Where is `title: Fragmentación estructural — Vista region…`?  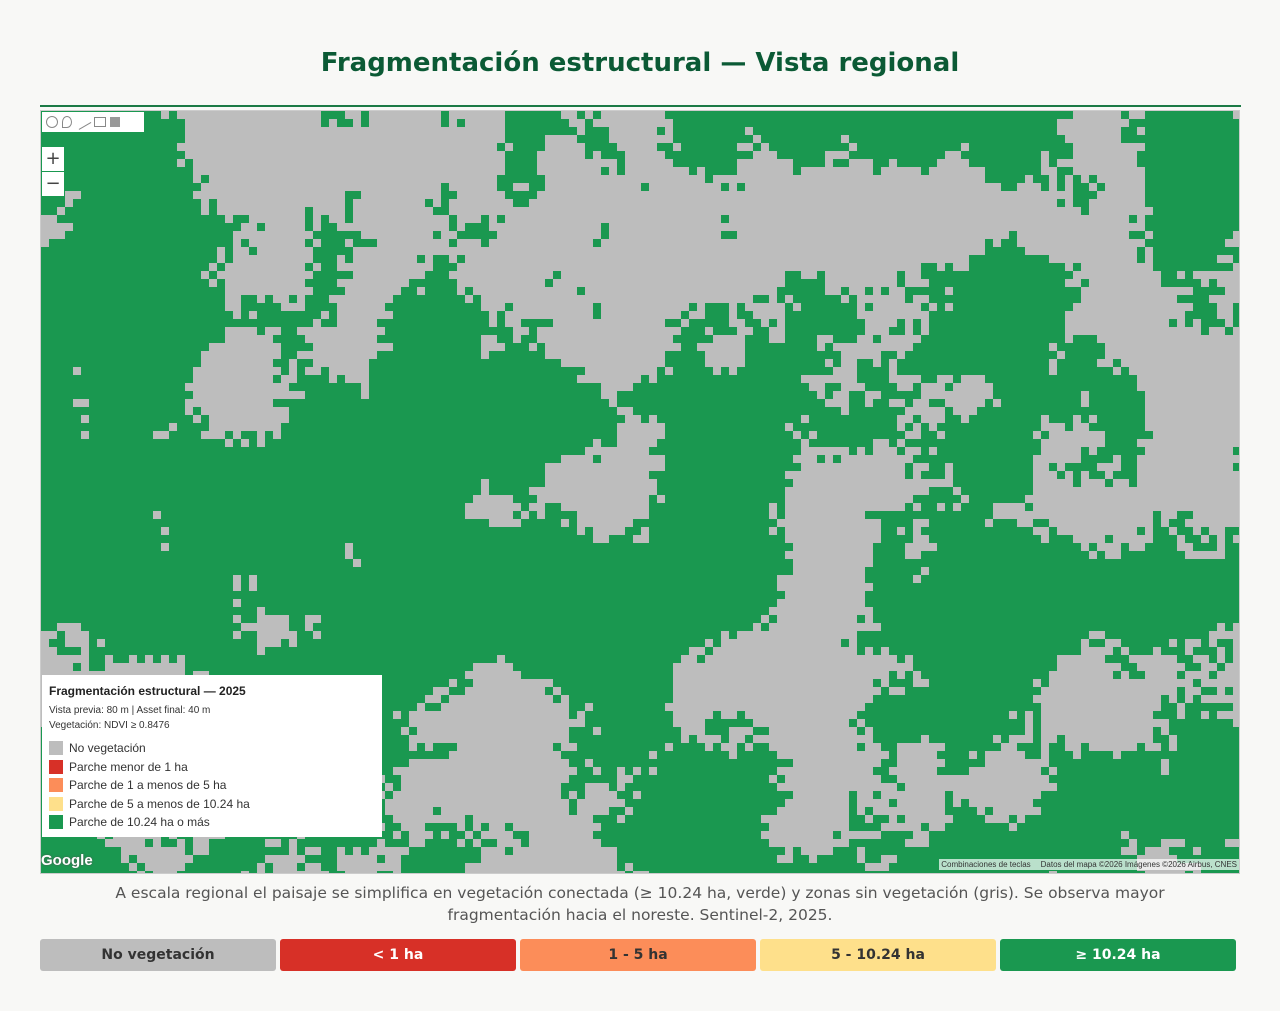 title: Fragmentación estructural — Vista region… is located at coordinates (640, 63).